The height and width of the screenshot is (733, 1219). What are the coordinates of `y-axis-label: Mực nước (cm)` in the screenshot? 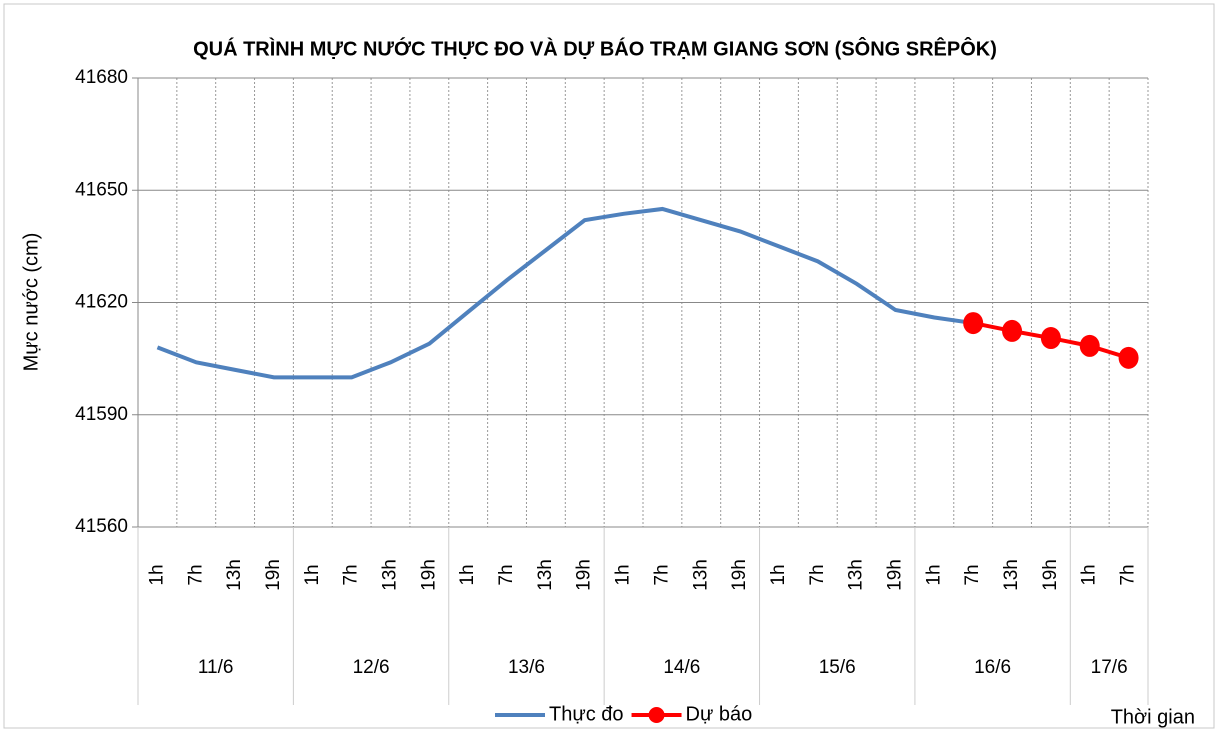 It's located at (31, 302).